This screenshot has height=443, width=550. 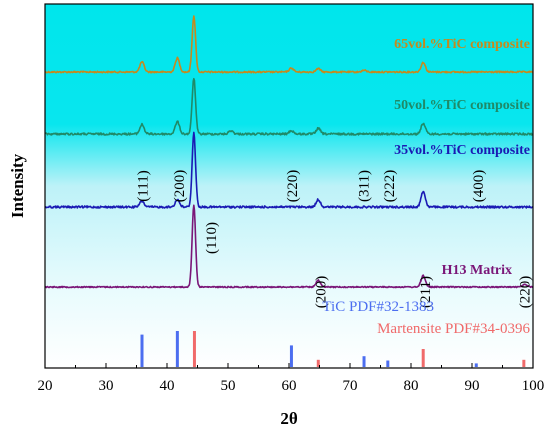 I want to click on x-tick-label: 100, so click(x=533, y=386).